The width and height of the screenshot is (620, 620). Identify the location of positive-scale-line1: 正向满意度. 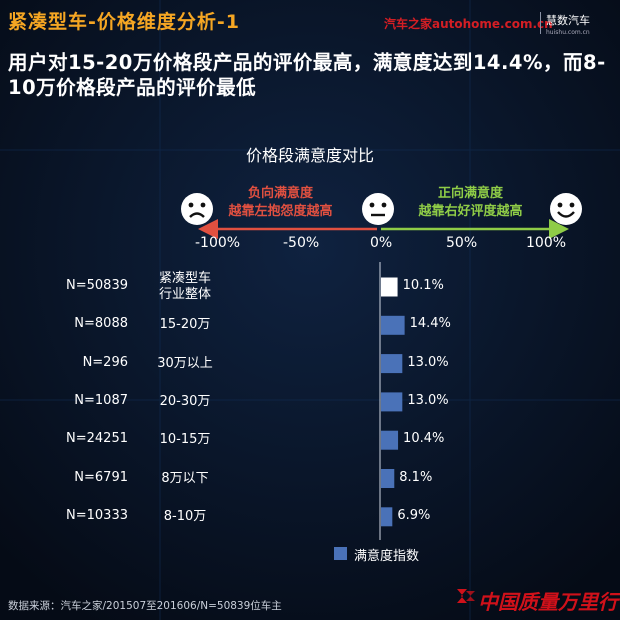
(470, 193).